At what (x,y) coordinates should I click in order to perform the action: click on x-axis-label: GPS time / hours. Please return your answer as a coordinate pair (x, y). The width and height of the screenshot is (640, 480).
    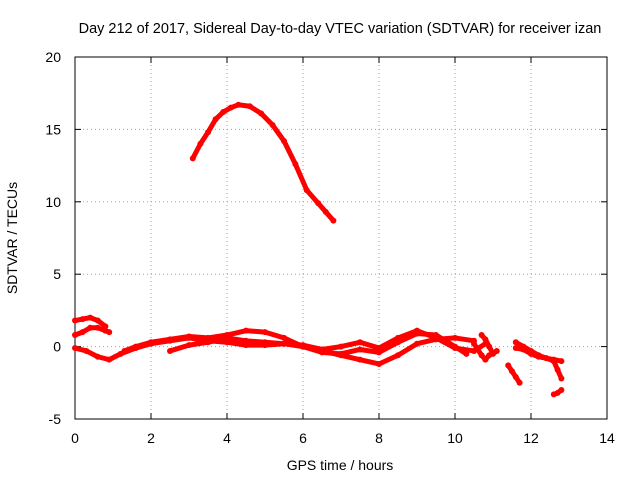
    Looking at the image, I should click on (340, 465).